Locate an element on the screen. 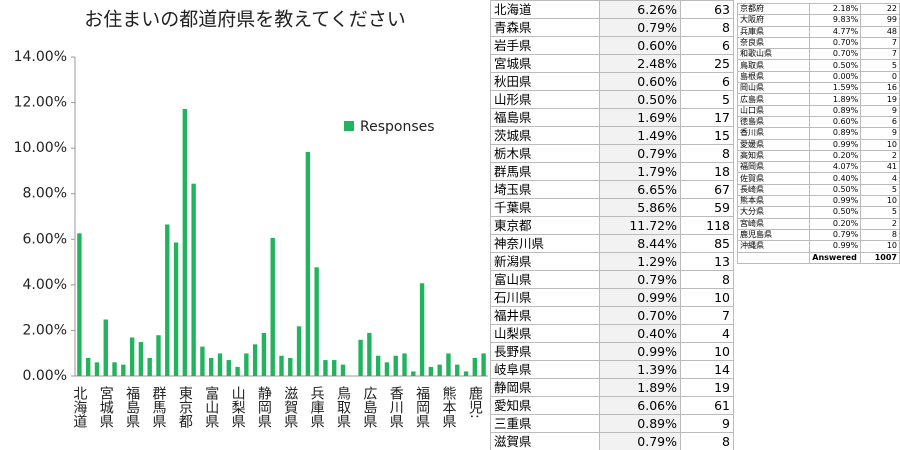 Image resolution: width=900 pixels, height=450 pixels. table-cell: 香川県 is located at coordinates (773, 133).